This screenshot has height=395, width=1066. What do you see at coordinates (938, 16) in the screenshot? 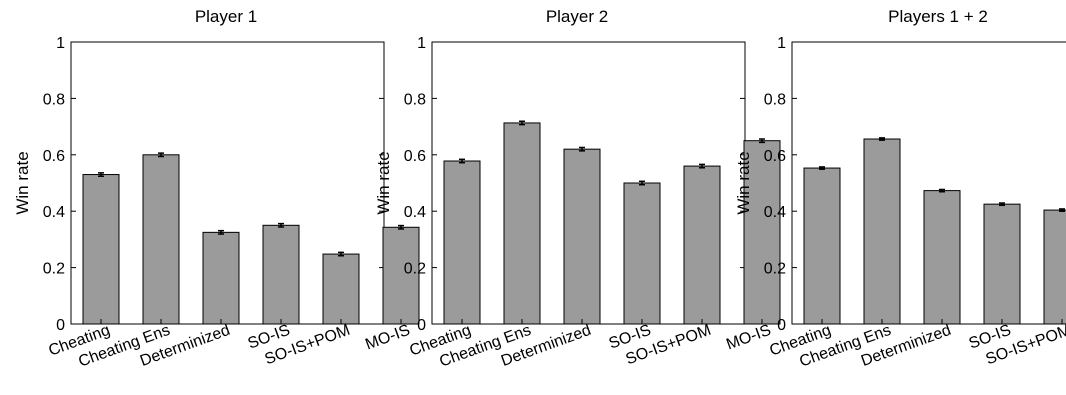
I see `chart-title: Players 1 + 2` at bounding box center [938, 16].